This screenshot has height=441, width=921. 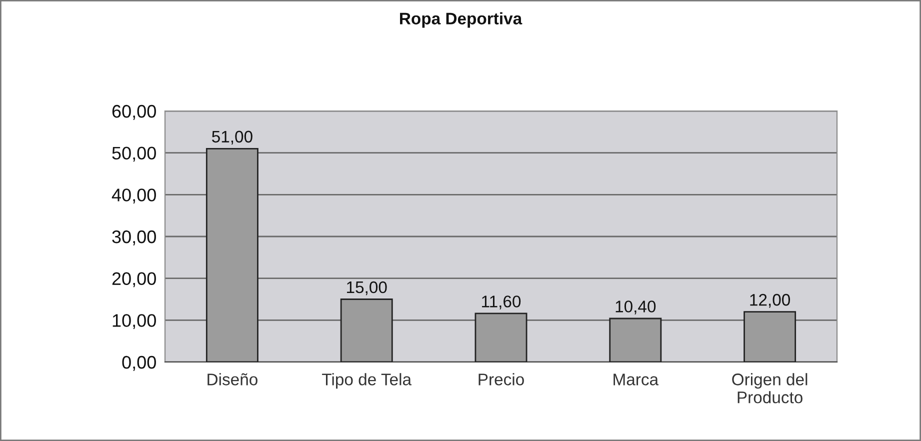 I want to click on y-tick-label: 40,00, so click(x=134, y=196).